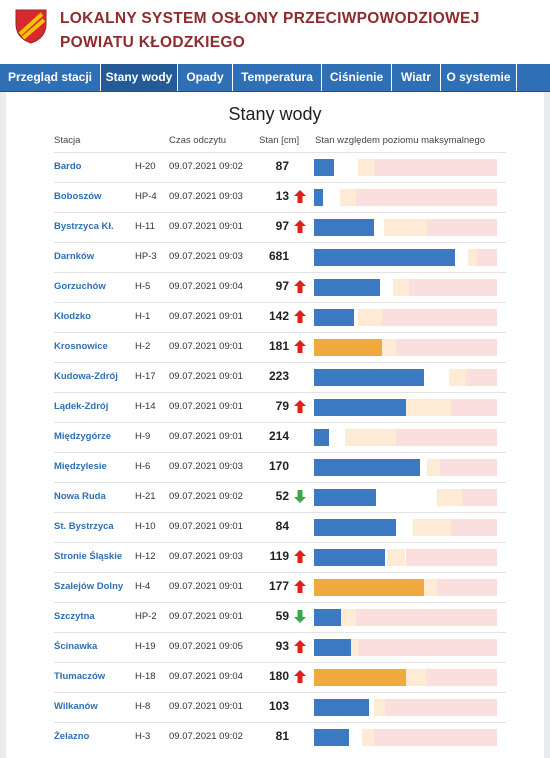 The image size is (550, 758). I want to click on station-link: Boboszów, so click(78, 196).